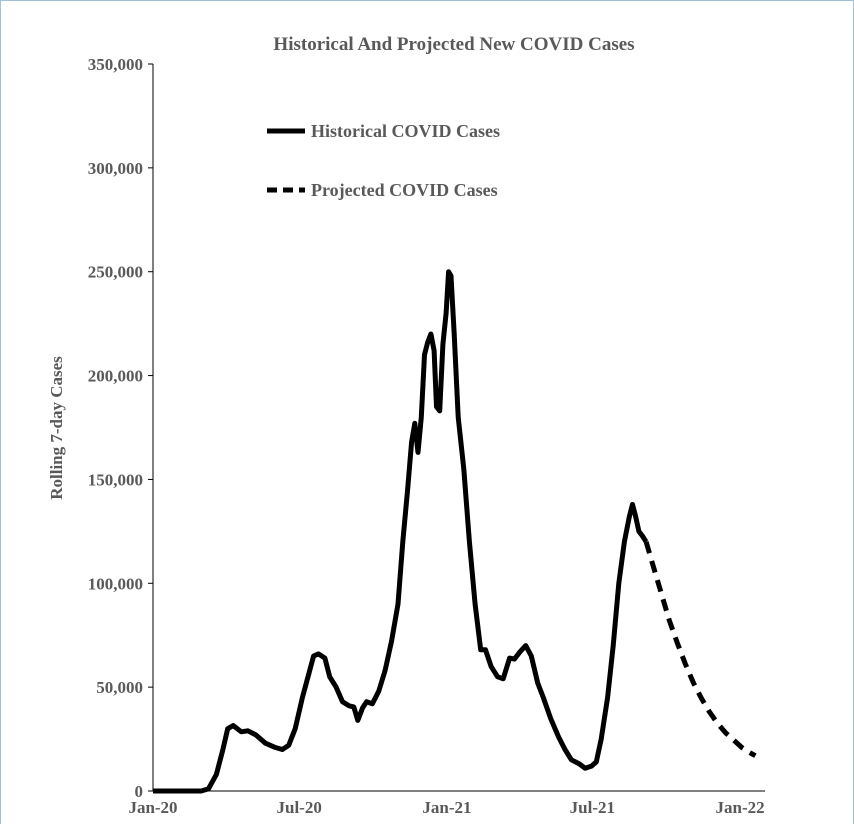  What do you see at coordinates (115, 168) in the screenshot?
I see `y-tick-label: 300,000` at bounding box center [115, 168].